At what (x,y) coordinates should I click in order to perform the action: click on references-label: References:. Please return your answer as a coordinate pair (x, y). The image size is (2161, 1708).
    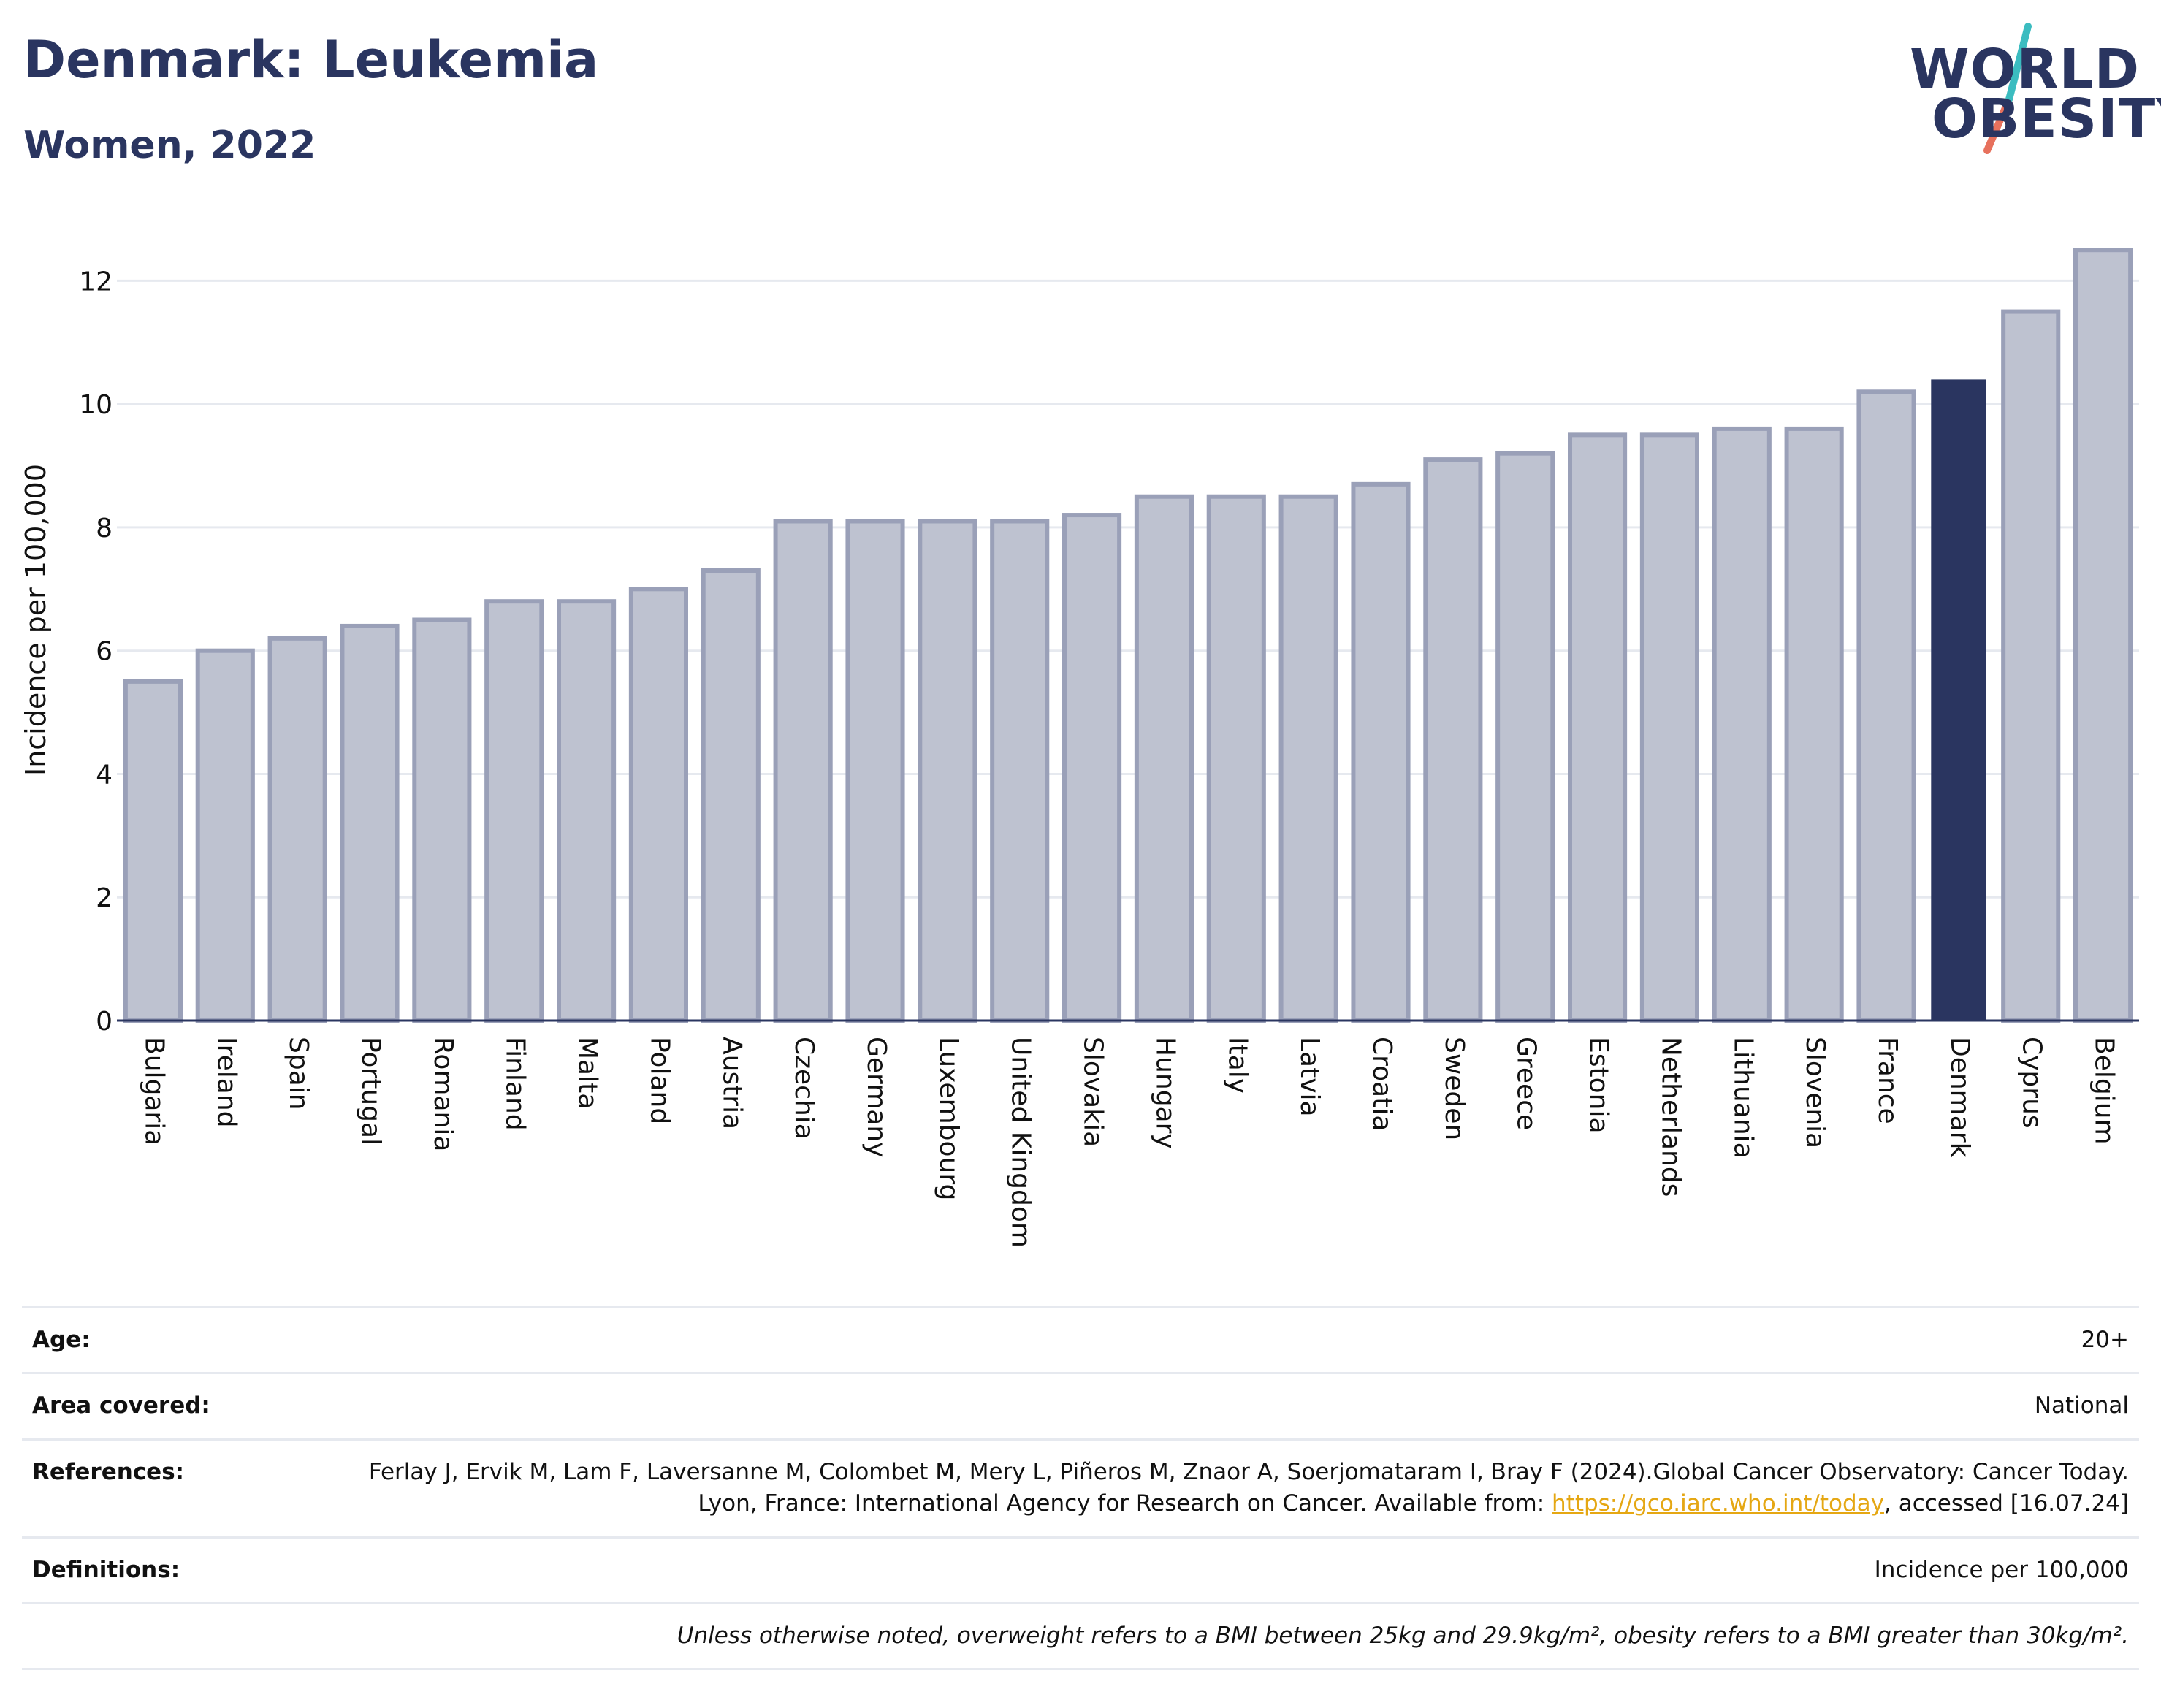
    Looking at the image, I should click on (185, 1488).